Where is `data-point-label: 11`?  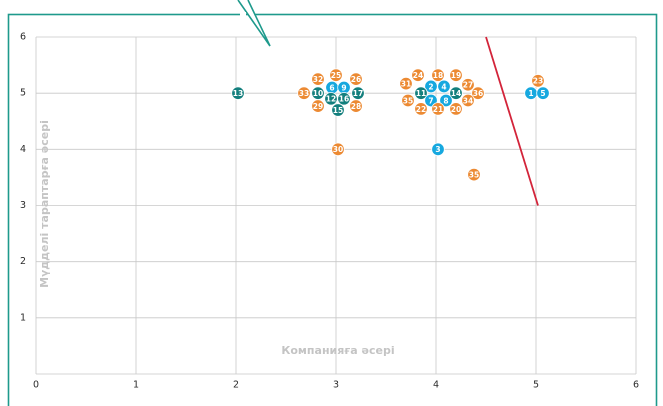
data-point-label: 11 is located at coordinates (421, 93).